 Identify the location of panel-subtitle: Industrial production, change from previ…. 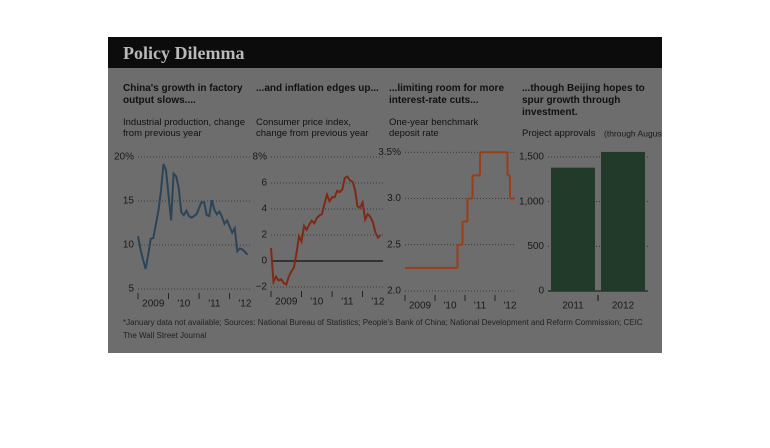
(184, 128).